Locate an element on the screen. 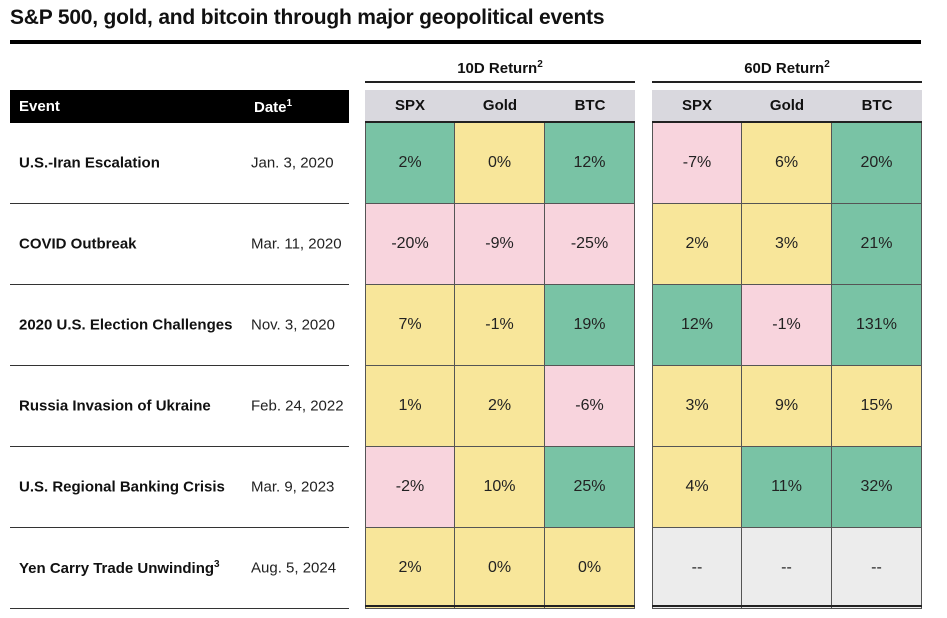  return-cell-10d-gold: -9% is located at coordinates (500, 244).